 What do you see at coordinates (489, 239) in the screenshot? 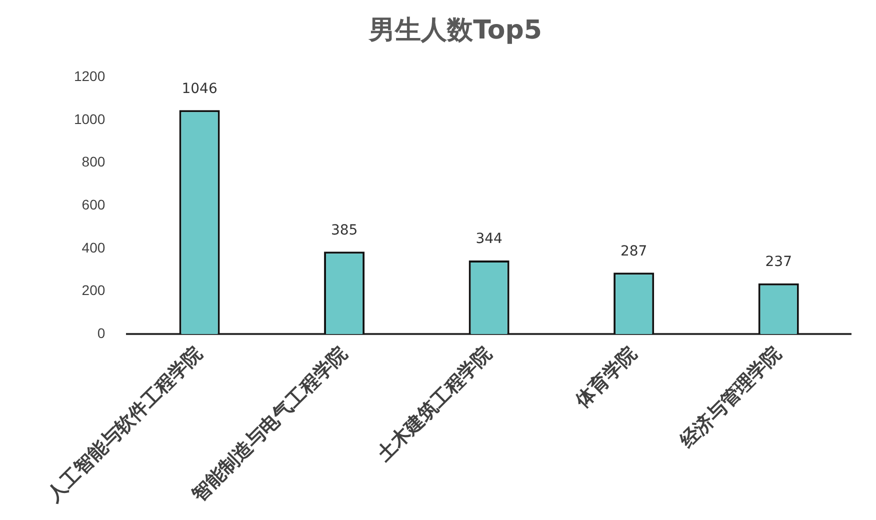
I see `data-label: 344` at bounding box center [489, 239].